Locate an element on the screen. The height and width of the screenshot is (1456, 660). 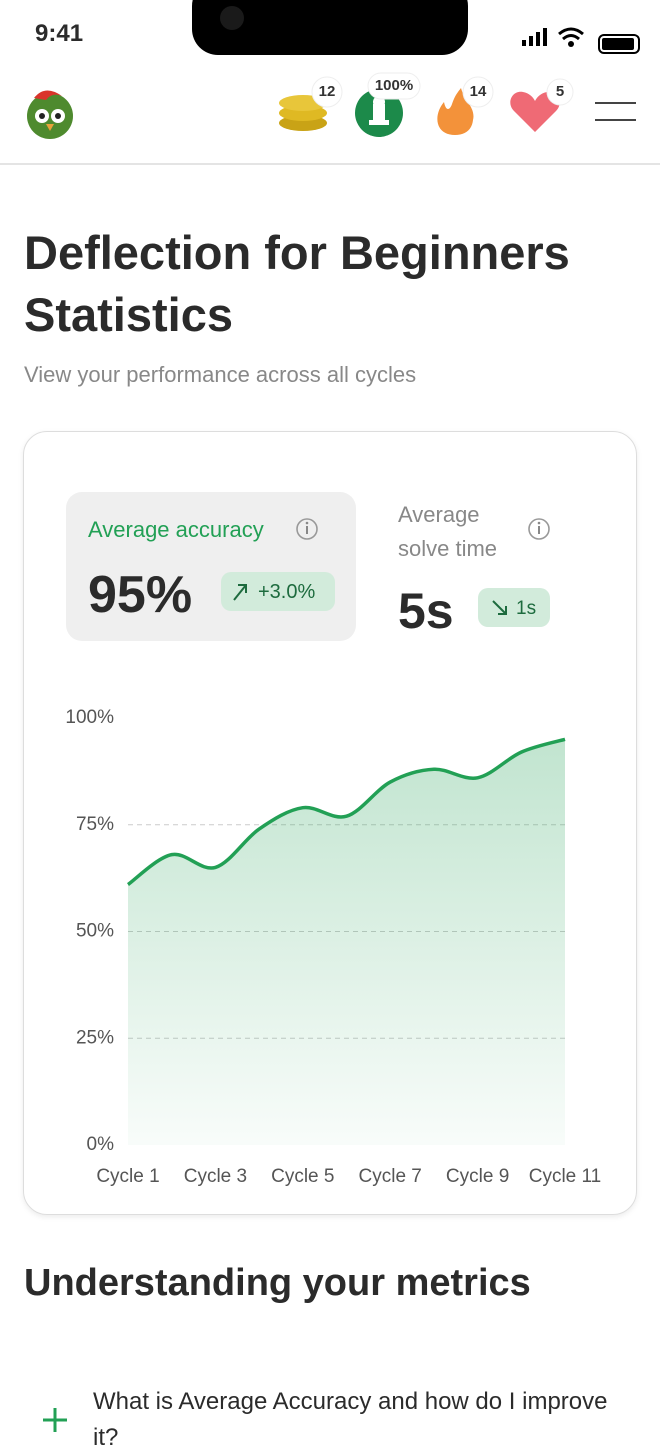
y-tick-label: 100% is located at coordinates (89, 717).